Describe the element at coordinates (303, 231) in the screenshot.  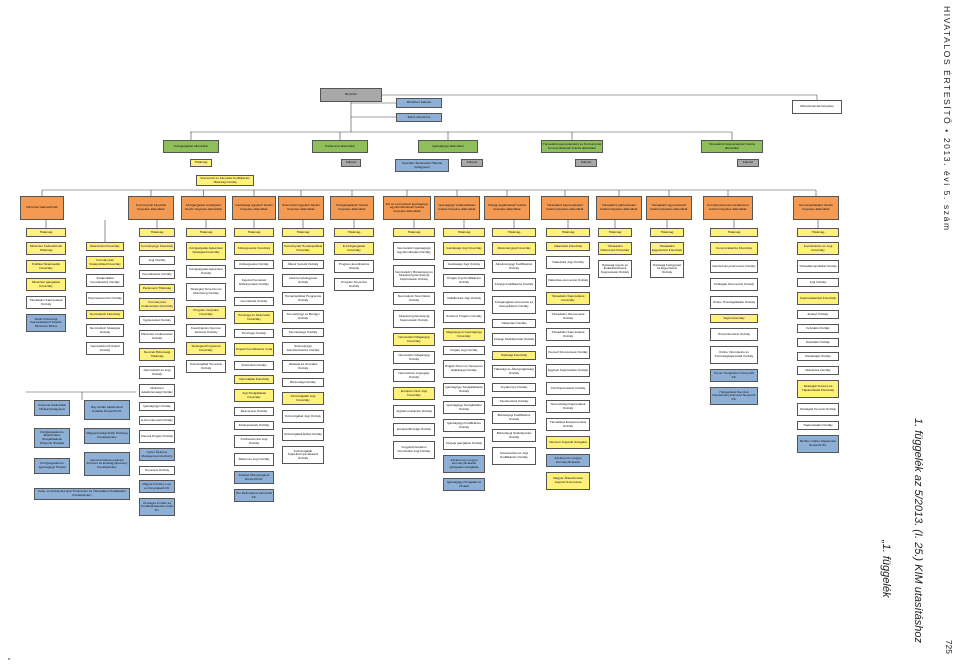
I see `unit-box-c5-r0-label: Titkárság` at that location.